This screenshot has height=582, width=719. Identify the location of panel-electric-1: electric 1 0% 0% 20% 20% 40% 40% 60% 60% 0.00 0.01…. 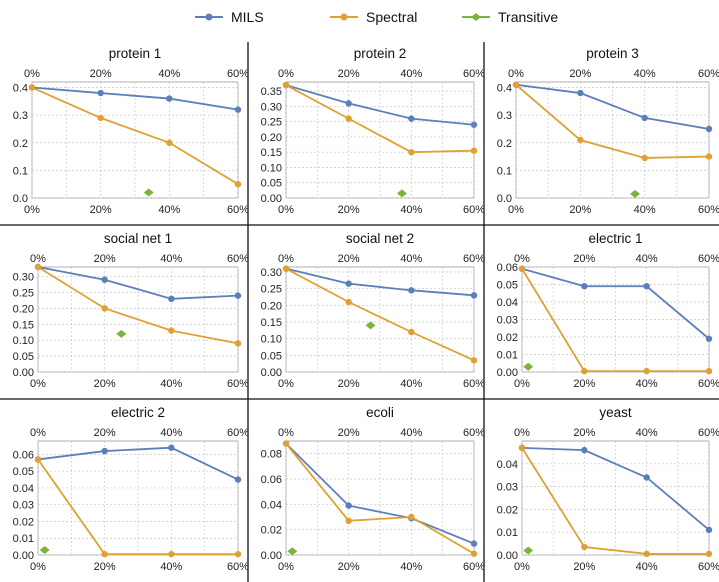
(608, 310).